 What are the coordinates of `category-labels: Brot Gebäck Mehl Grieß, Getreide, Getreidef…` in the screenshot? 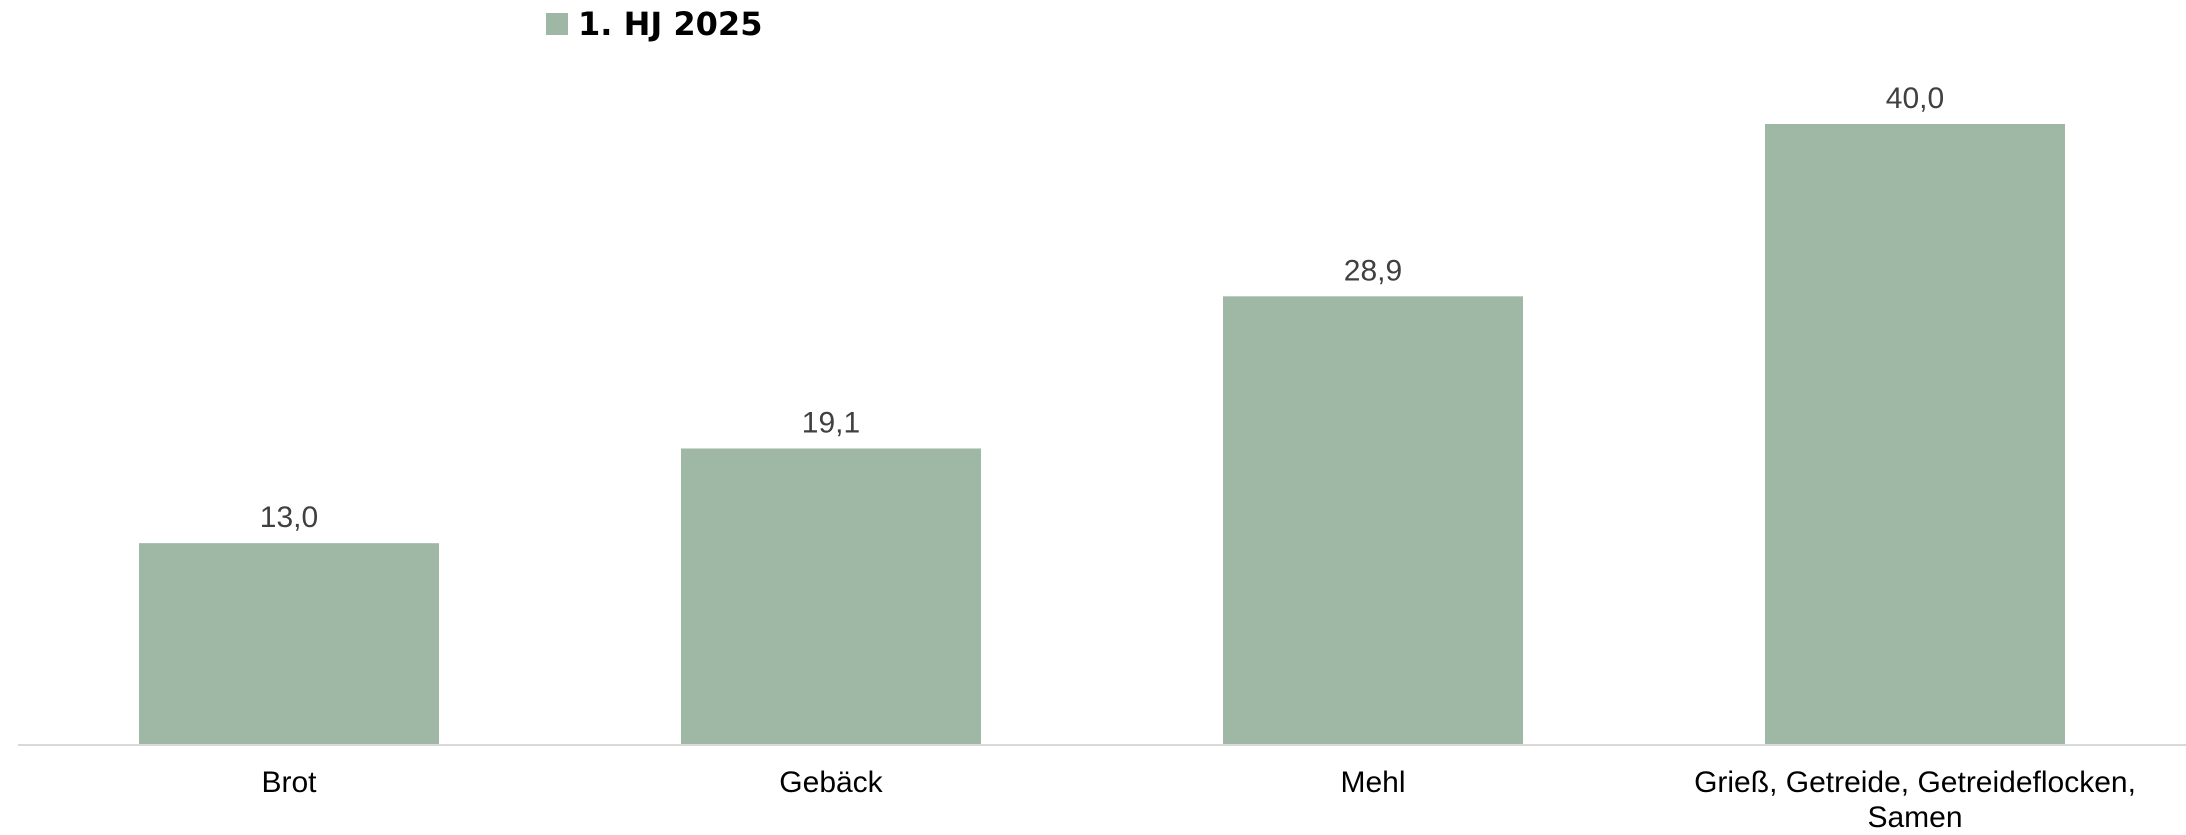 It's located at (1198, 800).